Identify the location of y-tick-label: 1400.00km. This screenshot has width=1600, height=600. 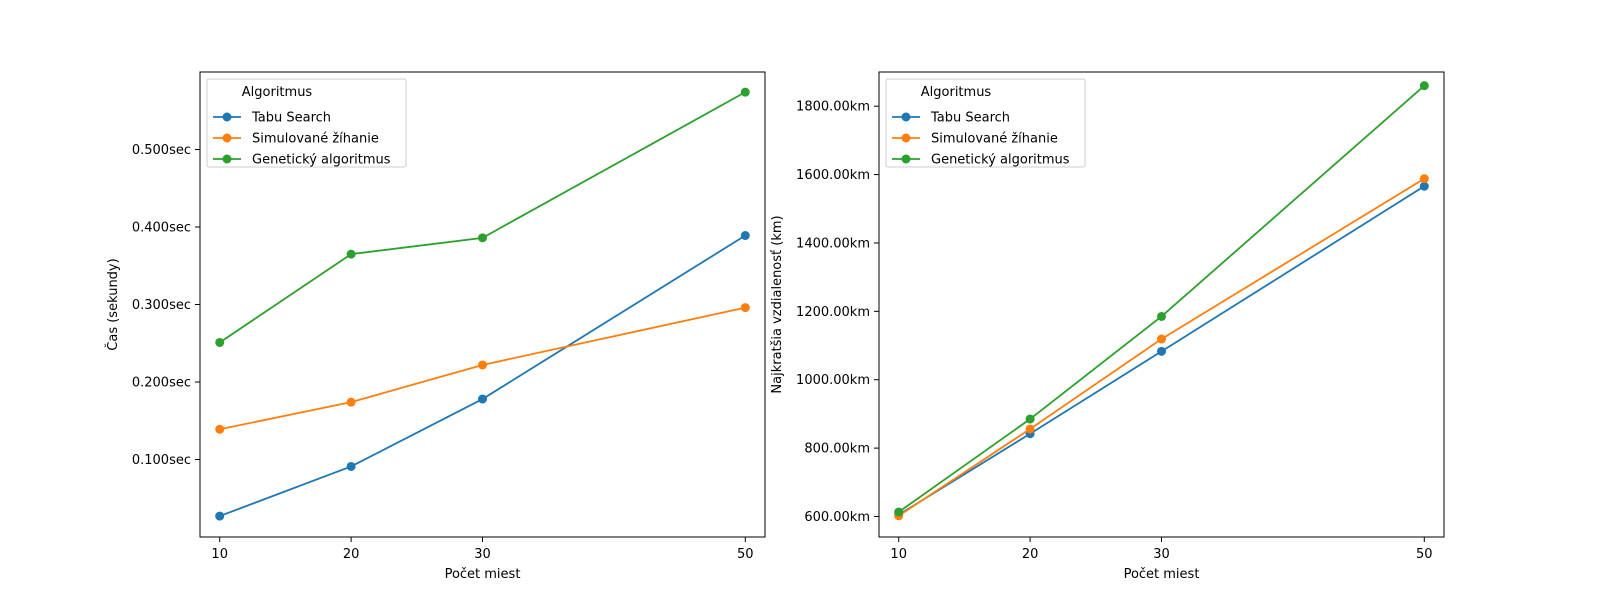
(833, 243).